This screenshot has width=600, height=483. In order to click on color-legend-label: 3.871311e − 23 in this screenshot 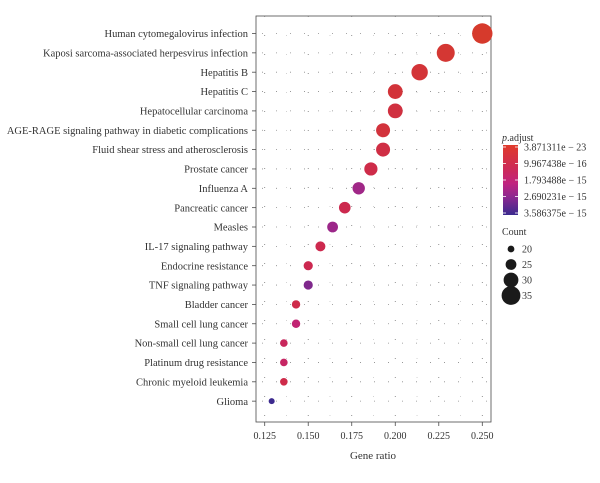, I will do `click(555, 147)`.